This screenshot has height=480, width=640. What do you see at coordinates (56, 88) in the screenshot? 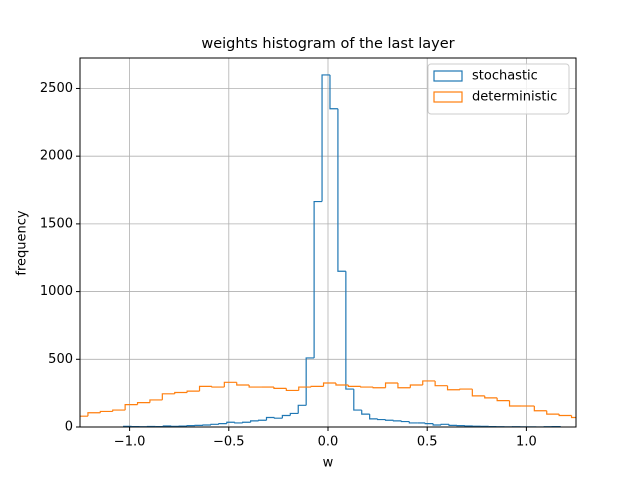
I see `y-tick-label: 2500` at bounding box center [56, 88].